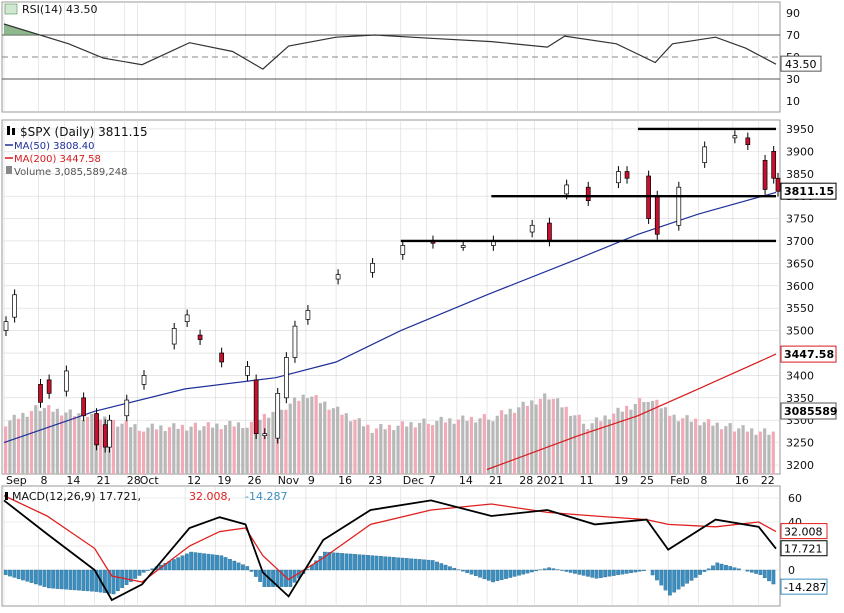  I want to click on price-tick-label: 3400, so click(800, 375).